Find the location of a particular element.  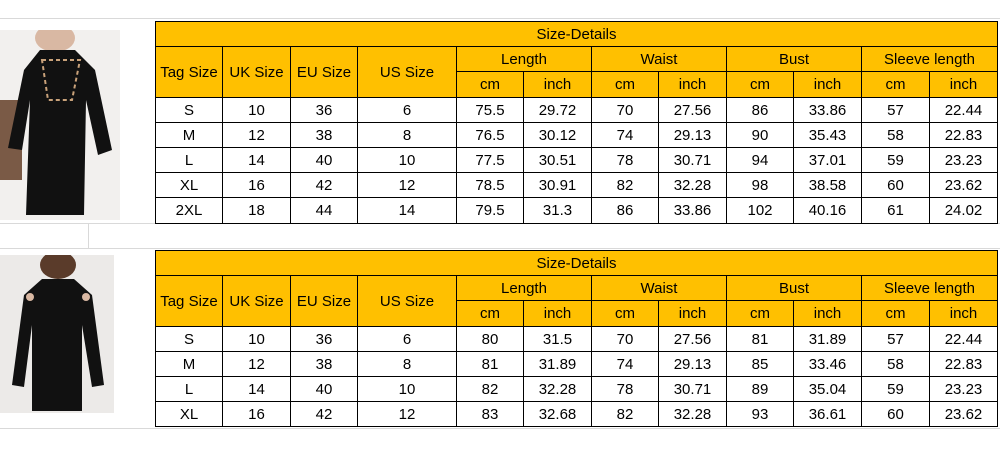

table-cell: 2XL is located at coordinates (189, 210).